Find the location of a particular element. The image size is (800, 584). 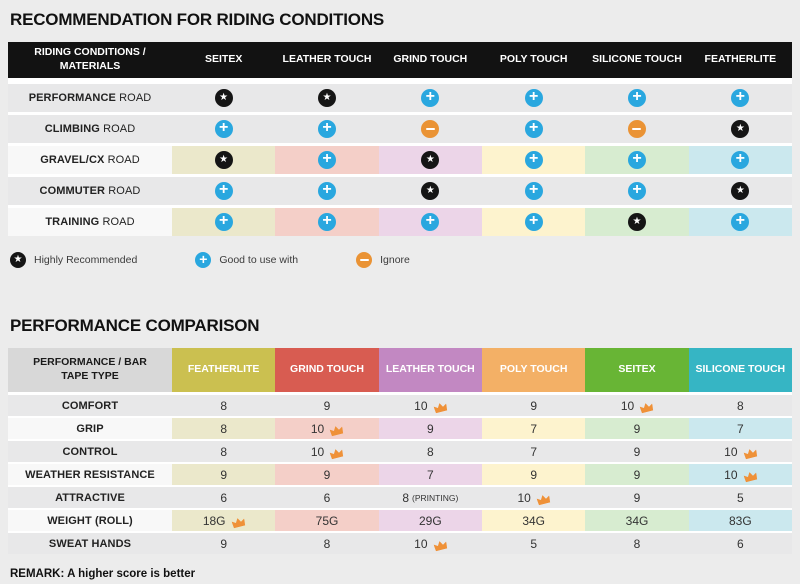

score-value: 75G is located at coordinates (327, 520).